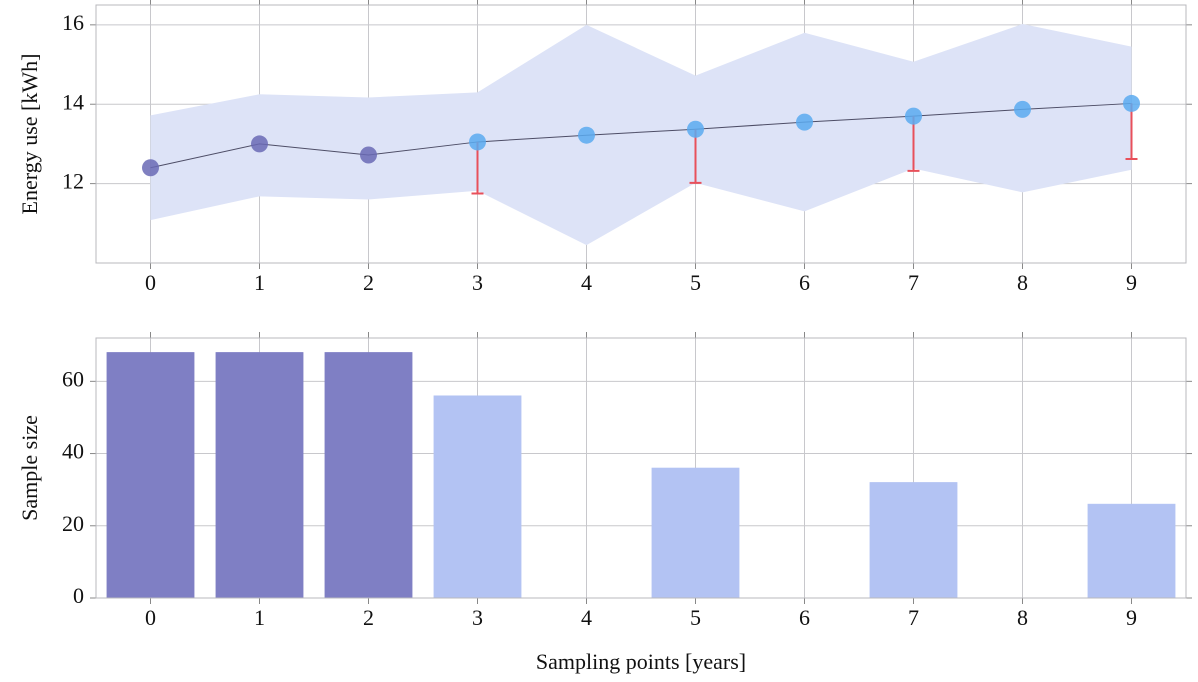  I want to click on y-tick-label: 14, so click(73, 101).